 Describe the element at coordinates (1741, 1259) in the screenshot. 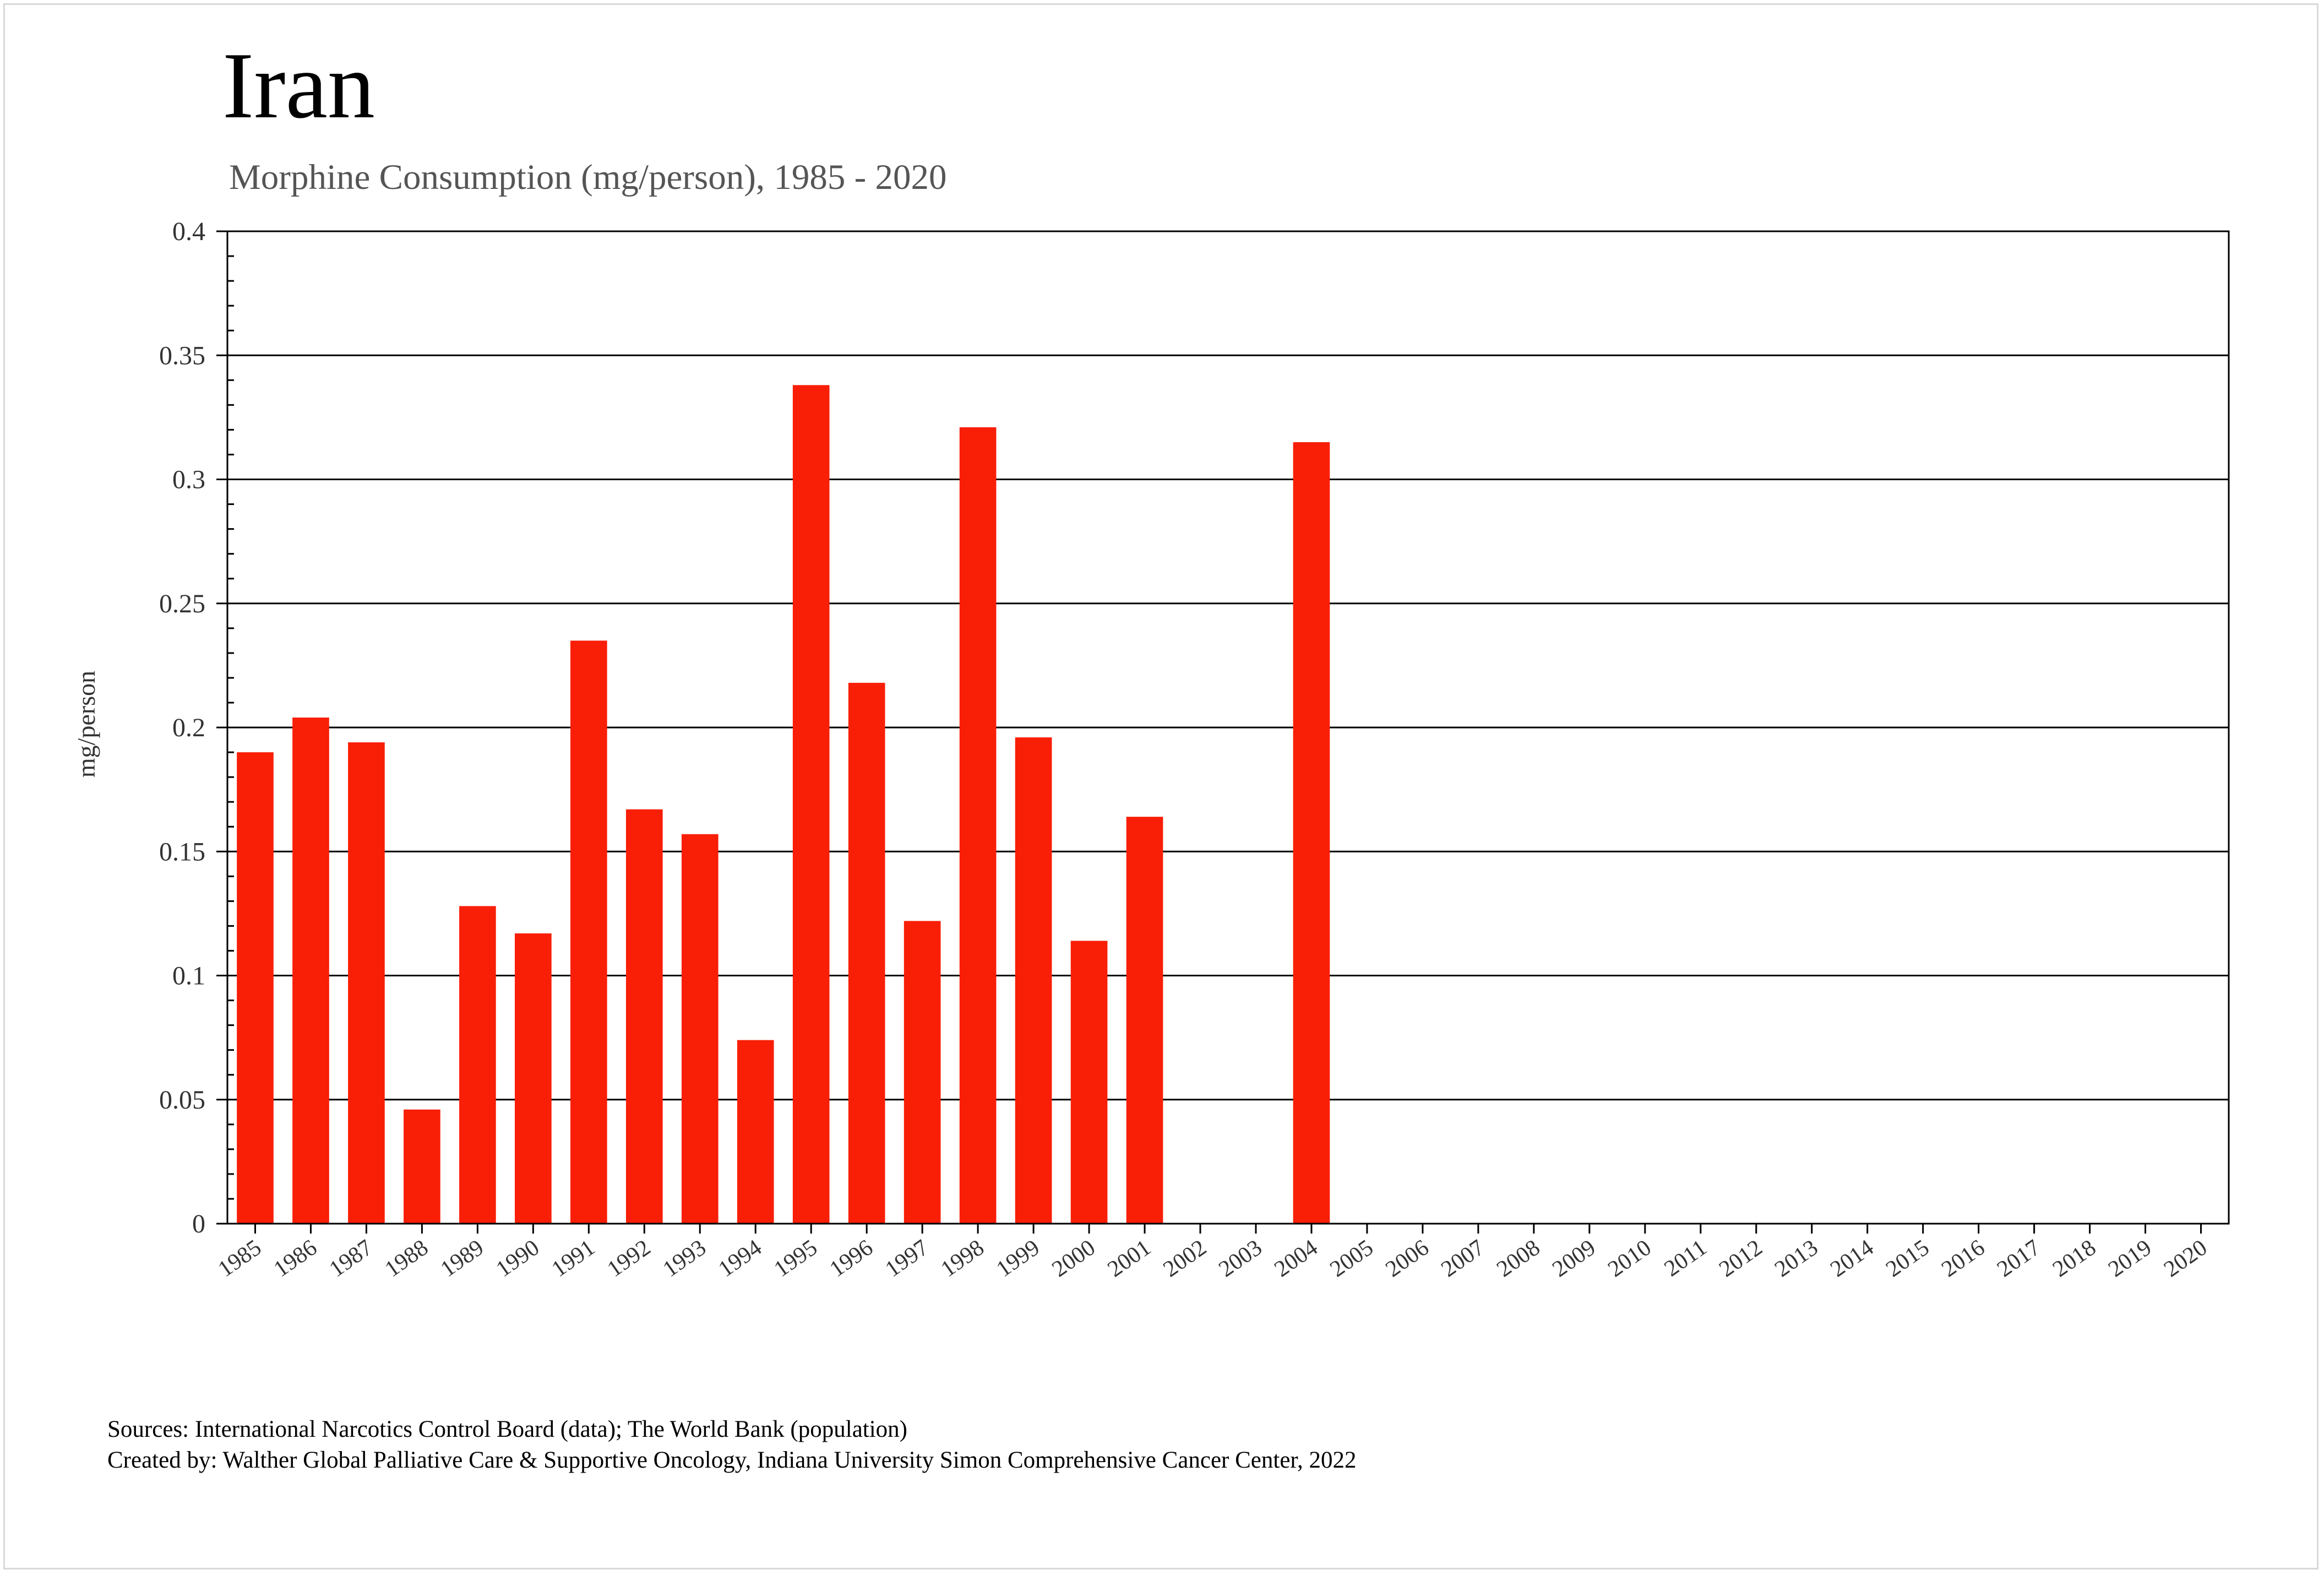

I see `x-tick-label: 2012` at that location.